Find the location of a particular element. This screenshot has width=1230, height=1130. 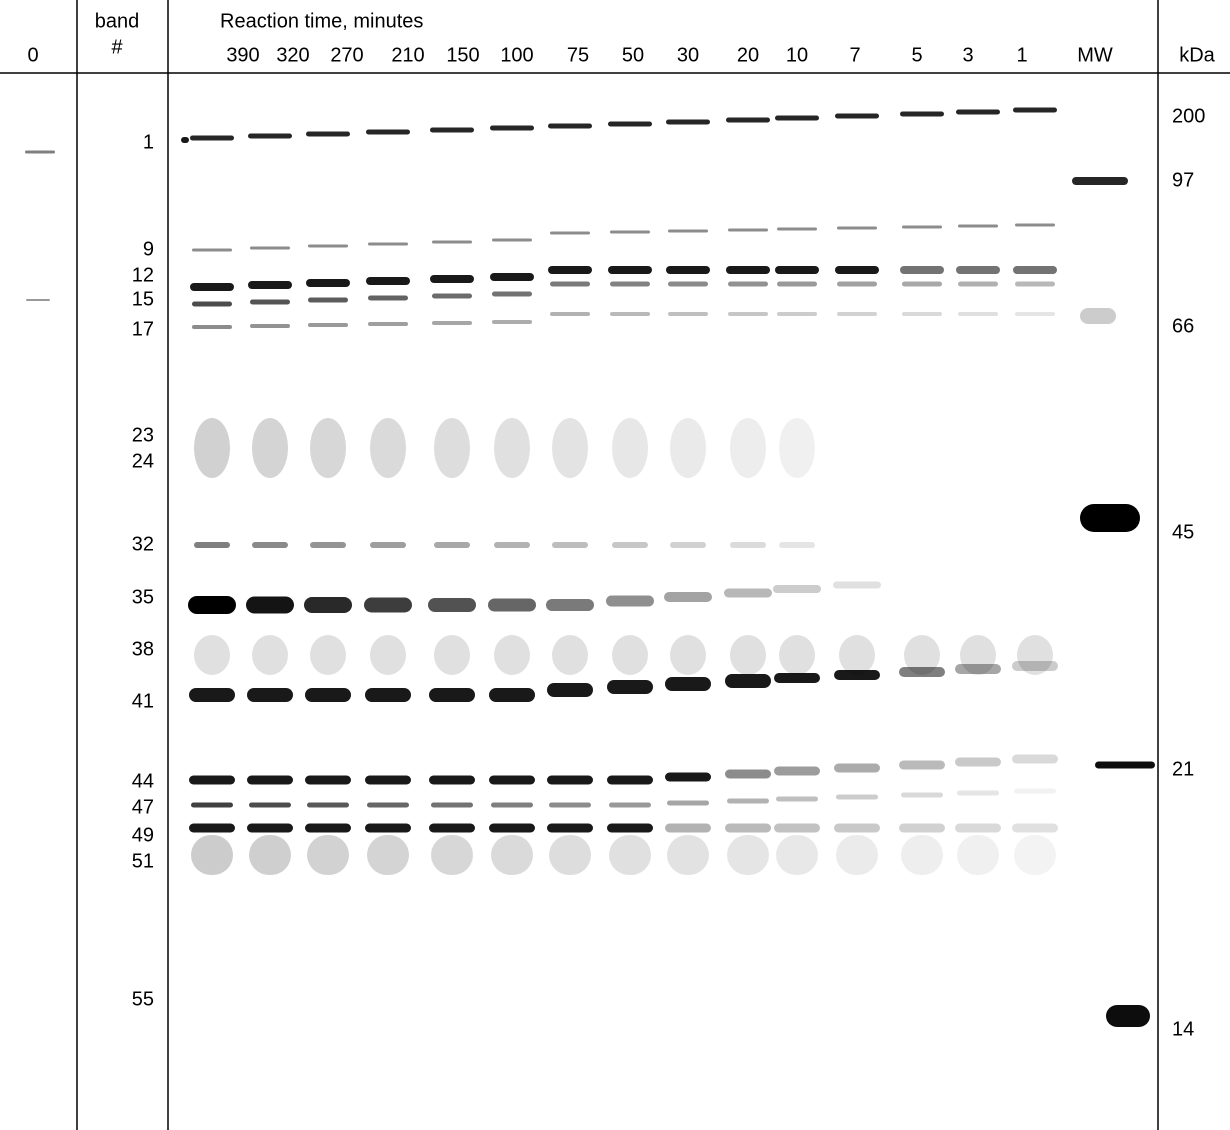

lane-label: 1 is located at coordinates (1021, 55).